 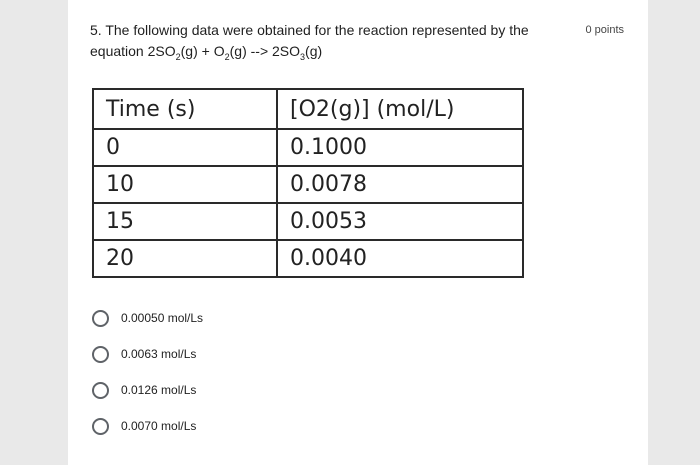 What do you see at coordinates (185, 147) in the screenshot?
I see `table-cell-time: 0` at bounding box center [185, 147].